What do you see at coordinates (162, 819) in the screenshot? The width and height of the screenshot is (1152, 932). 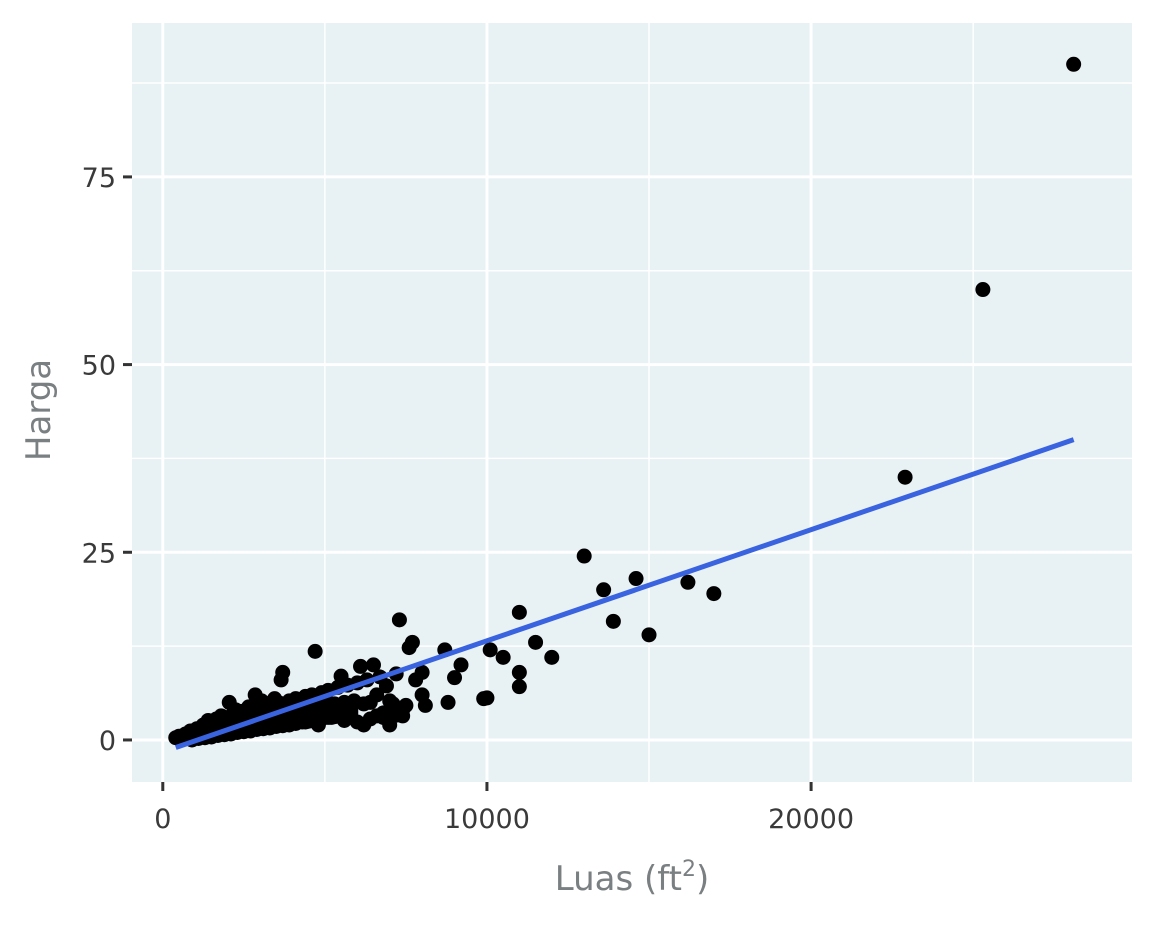 I see `x-tick-label: 0` at bounding box center [162, 819].